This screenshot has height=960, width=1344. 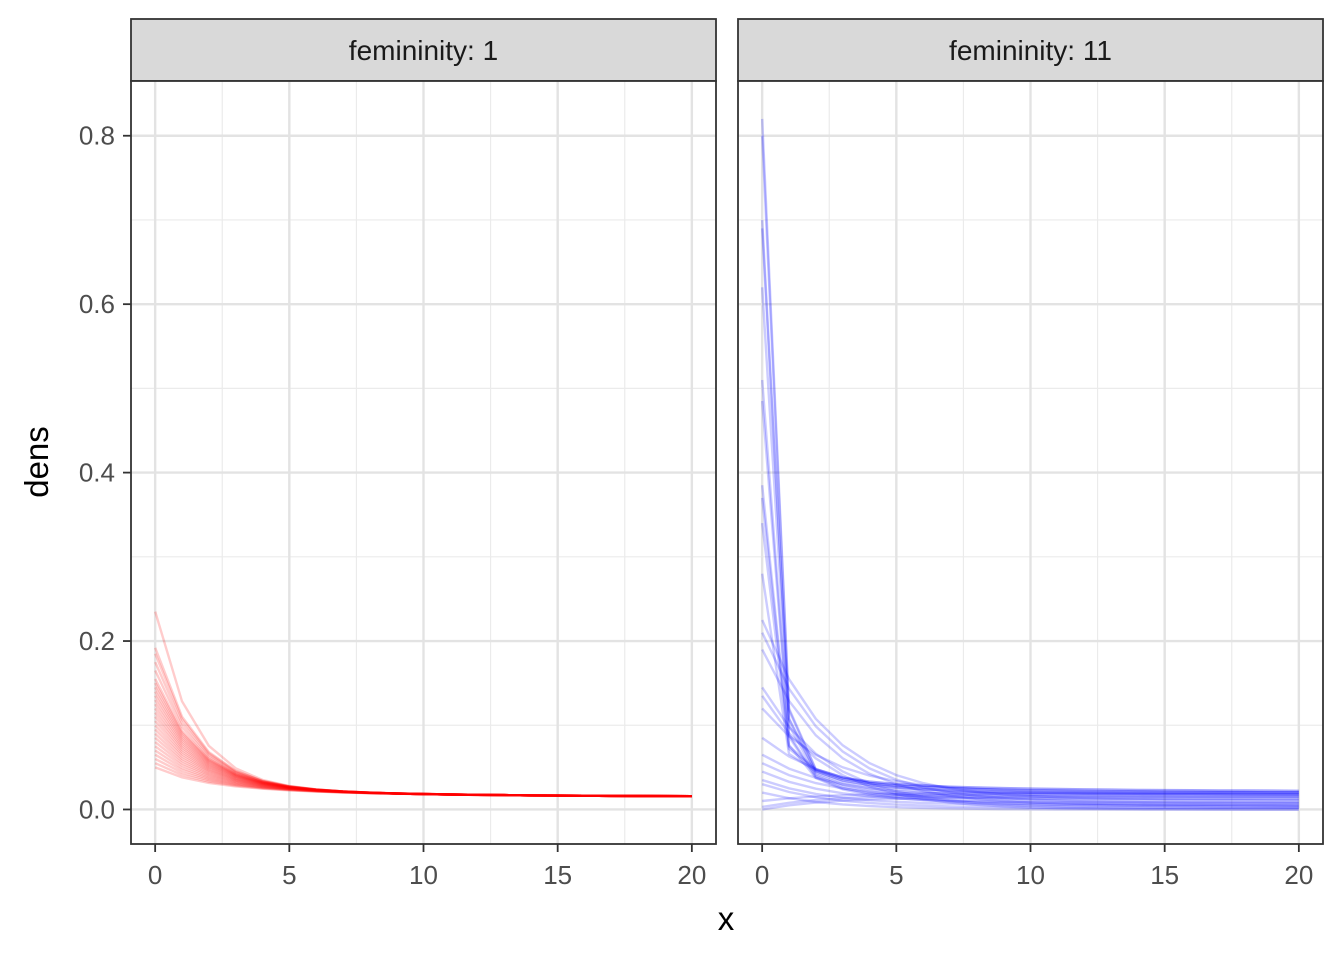 I want to click on strip-label-1: femininity: 1, so click(x=423, y=50).